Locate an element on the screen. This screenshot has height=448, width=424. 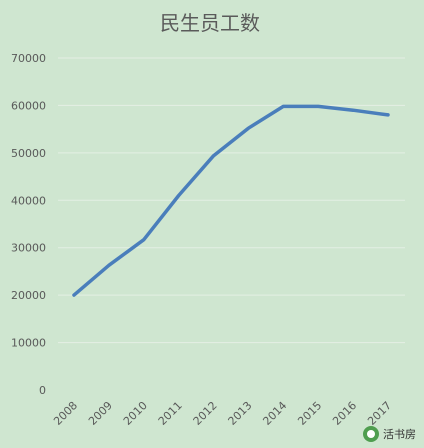
y-tick-label: 50000 is located at coordinates (28, 153).